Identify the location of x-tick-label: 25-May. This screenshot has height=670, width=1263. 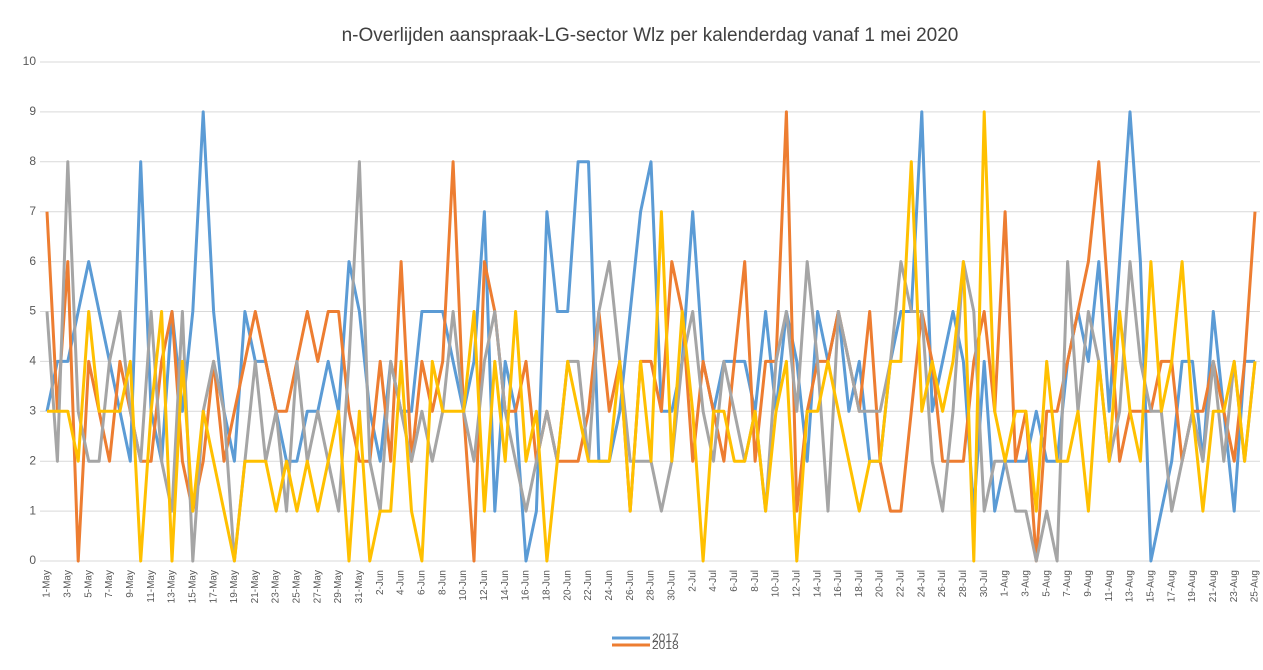
(297, 586).